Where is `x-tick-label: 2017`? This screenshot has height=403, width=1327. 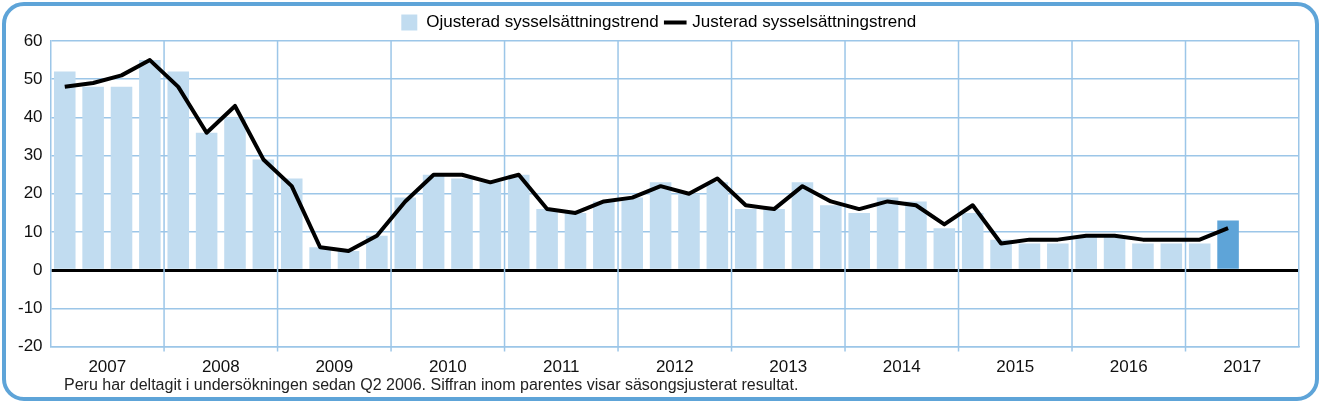 x-tick-label: 2017 is located at coordinates (1242, 367).